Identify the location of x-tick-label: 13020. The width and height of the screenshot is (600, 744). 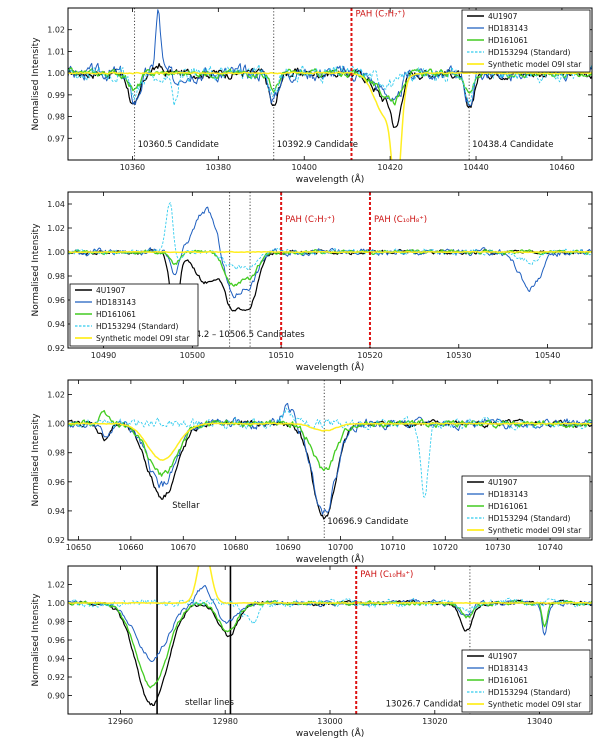
(434, 721).